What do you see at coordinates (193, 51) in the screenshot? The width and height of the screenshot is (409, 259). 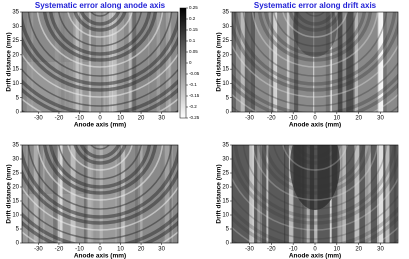 I see `colorbar-tick-label: 0.05` at bounding box center [193, 51].